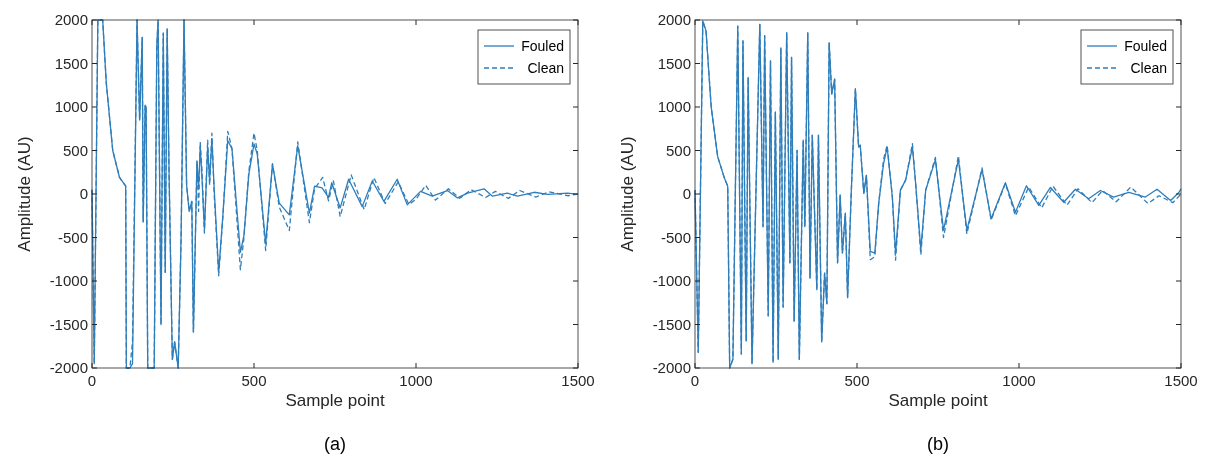 The height and width of the screenshot is (462, 1208). I want to click on text: (a), so click(335, 444).